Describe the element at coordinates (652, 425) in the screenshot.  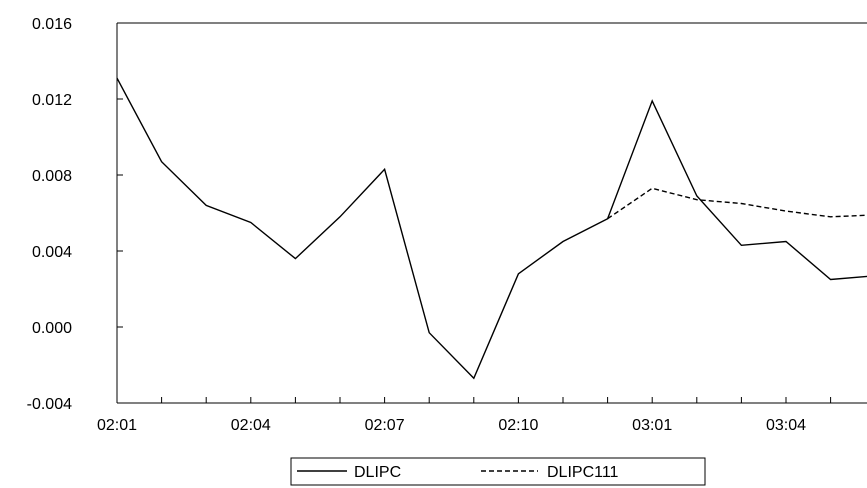
I see `x-tick-label: 03:01` at that location.